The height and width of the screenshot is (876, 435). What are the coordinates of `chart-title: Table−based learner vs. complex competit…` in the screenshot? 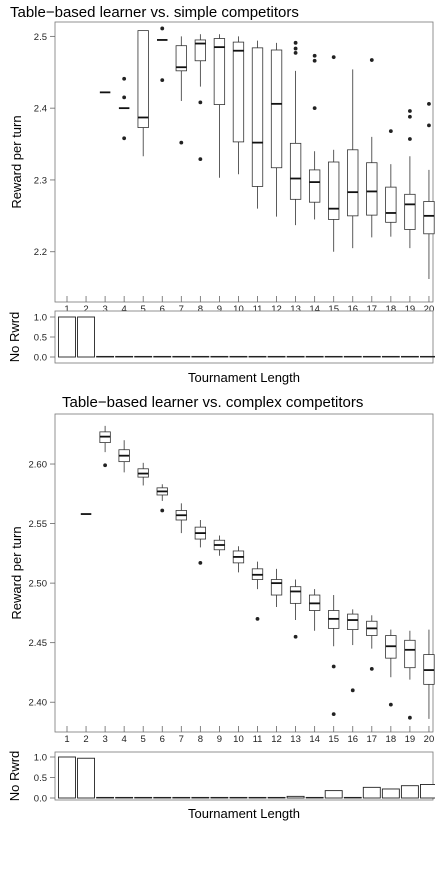 It's located at (212, 402).